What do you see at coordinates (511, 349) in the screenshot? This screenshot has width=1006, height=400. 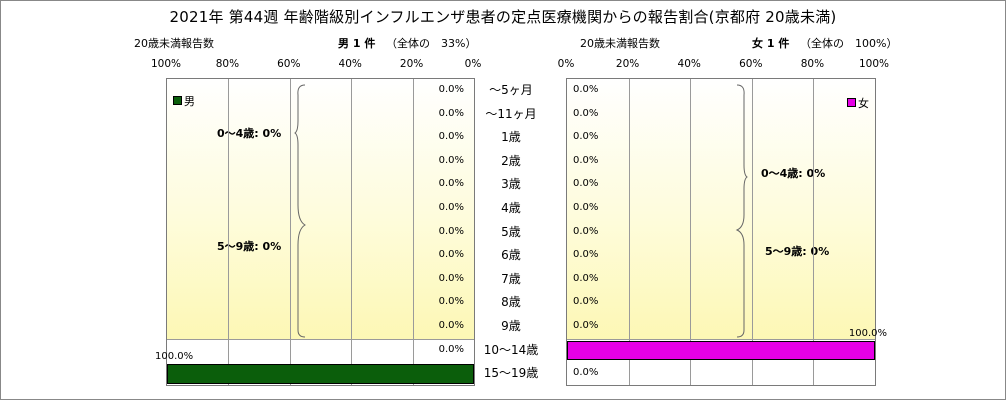 I see `category-label: 10～14歳` at bounding box center [511, 349].